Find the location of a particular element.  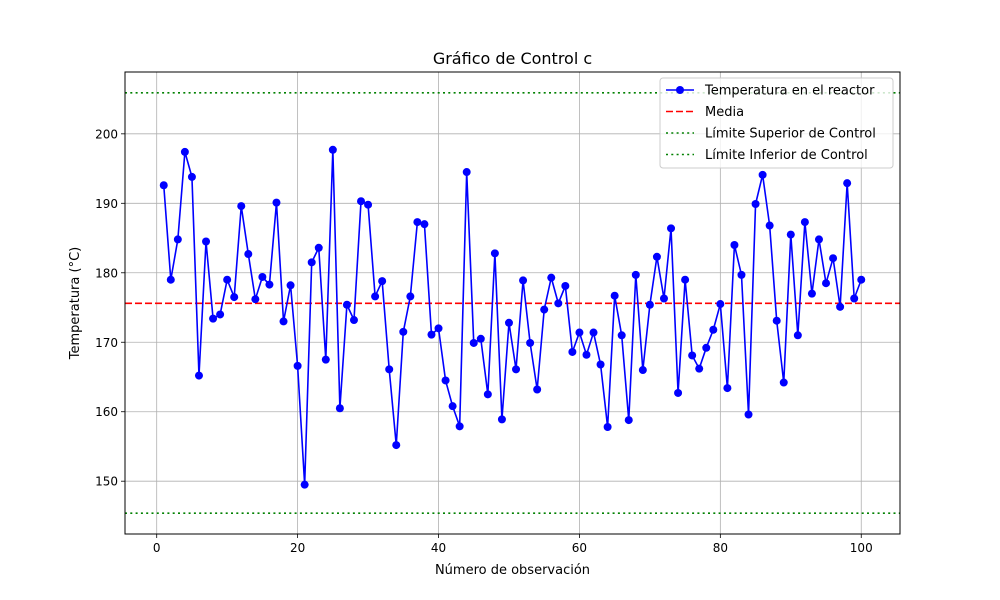

y-tick-label: 180 is located at coordinates (106, 273).